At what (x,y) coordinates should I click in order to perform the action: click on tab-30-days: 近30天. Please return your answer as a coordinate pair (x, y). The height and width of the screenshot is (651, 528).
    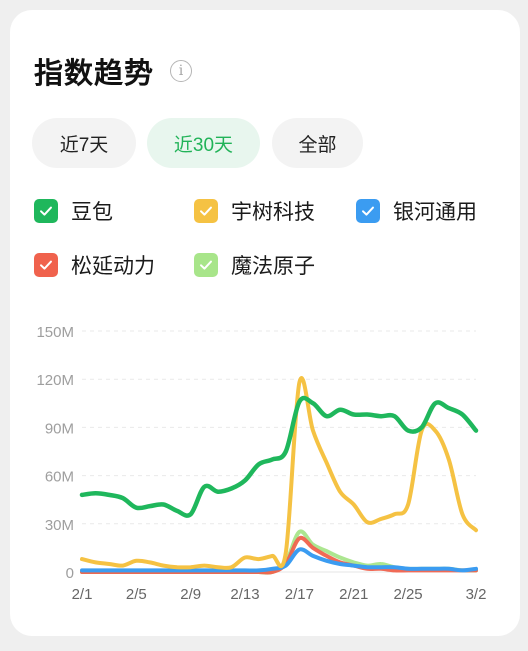
    Looking at the image, I should click on (203, 143).